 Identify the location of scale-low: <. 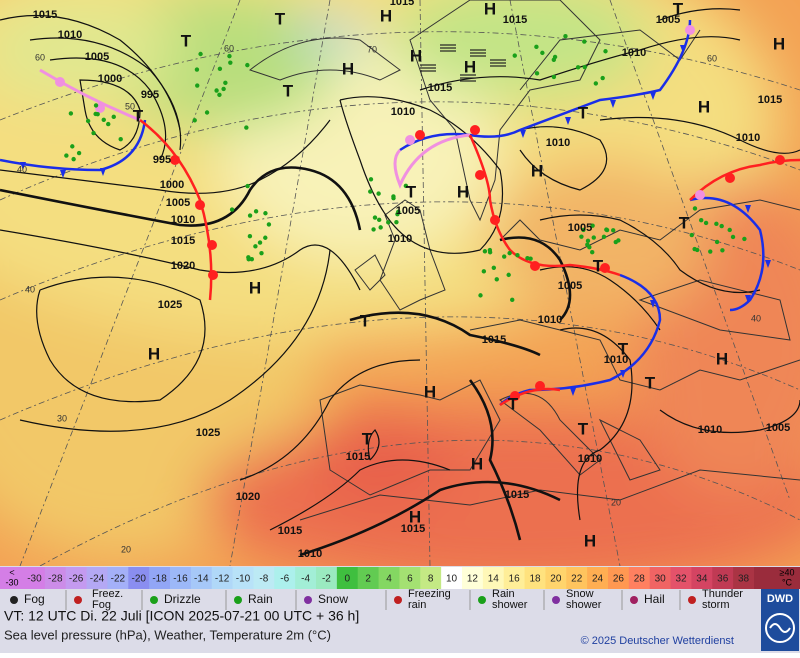
(11, 572).